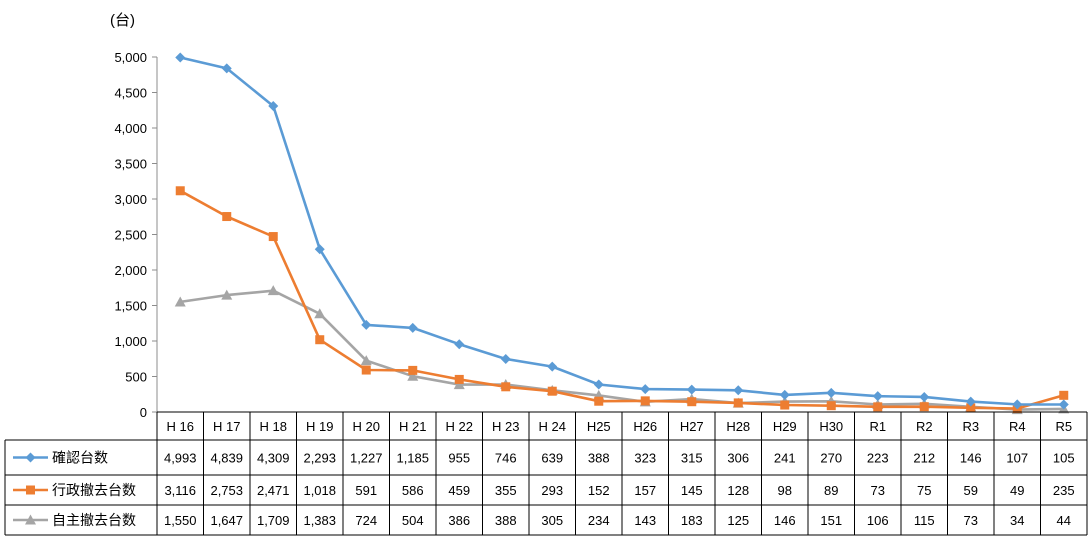  I want to click on table-cell: 386, so click(459, 520).